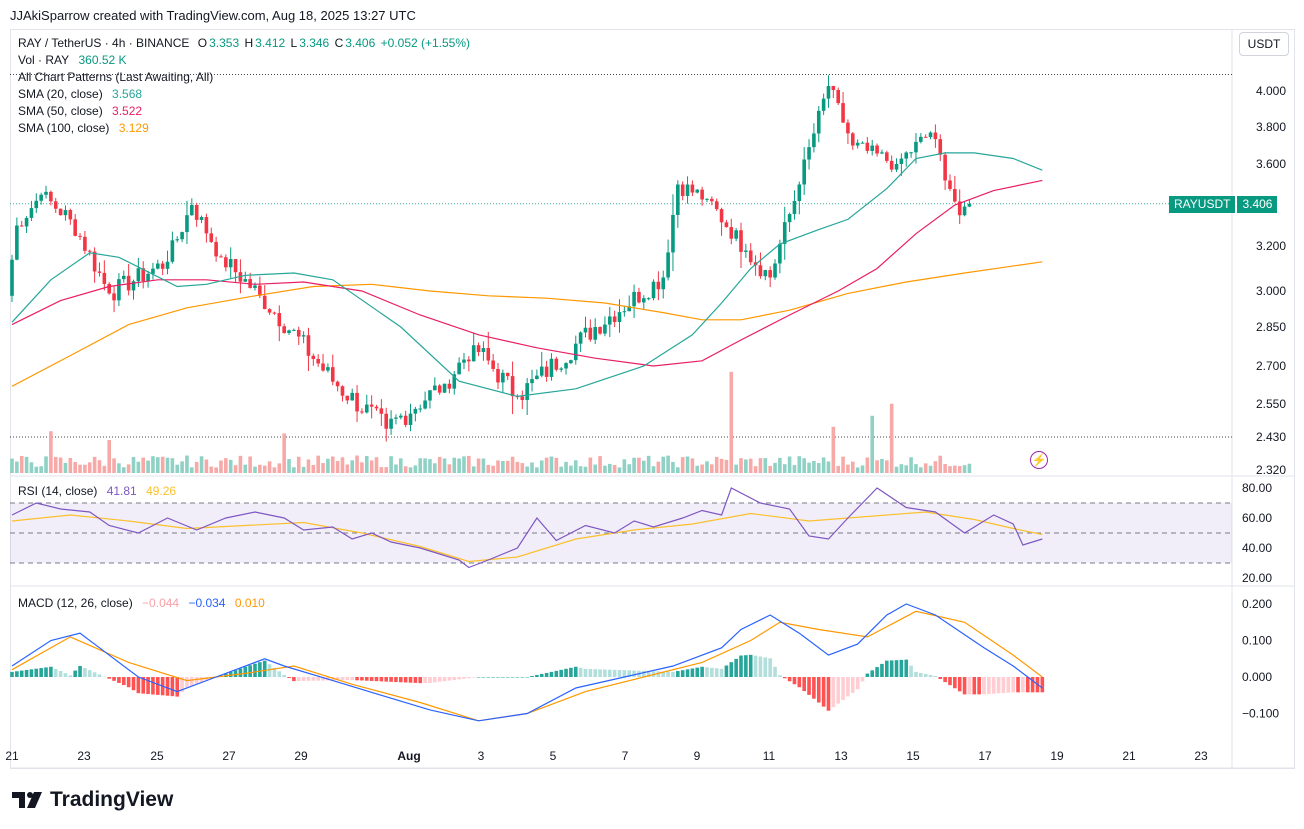 The image size is (1304, 829). Describe the element at coordinates (1202, 204) in the screenshot. I see `last-price-ticker: RAYUSDT` at that location.